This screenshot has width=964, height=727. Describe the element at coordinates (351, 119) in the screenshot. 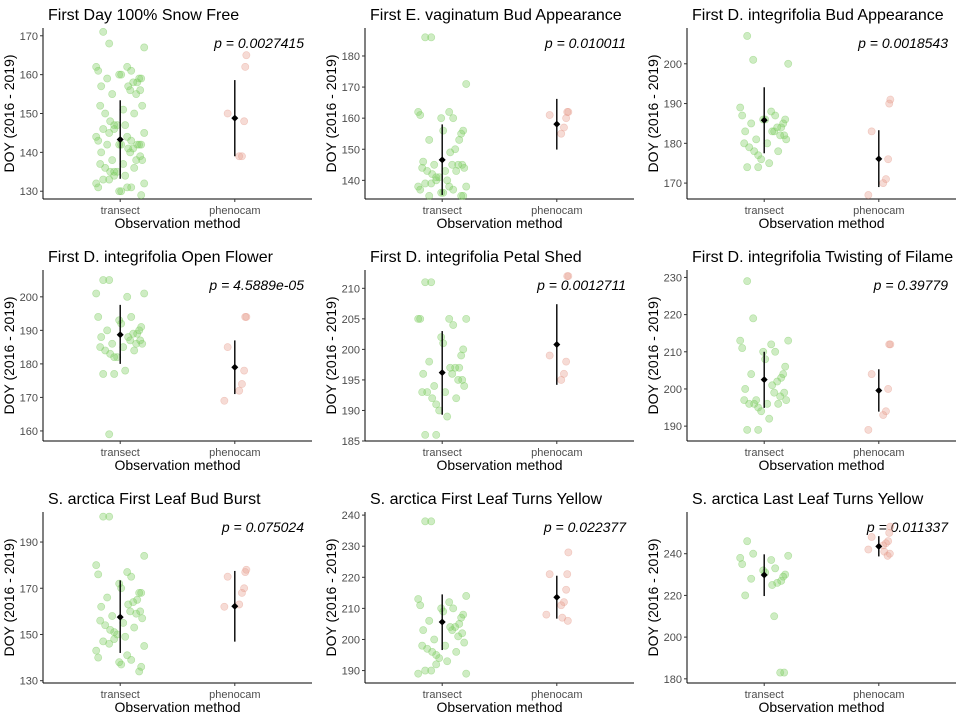

I see `y-tick-label: 160` at that location.